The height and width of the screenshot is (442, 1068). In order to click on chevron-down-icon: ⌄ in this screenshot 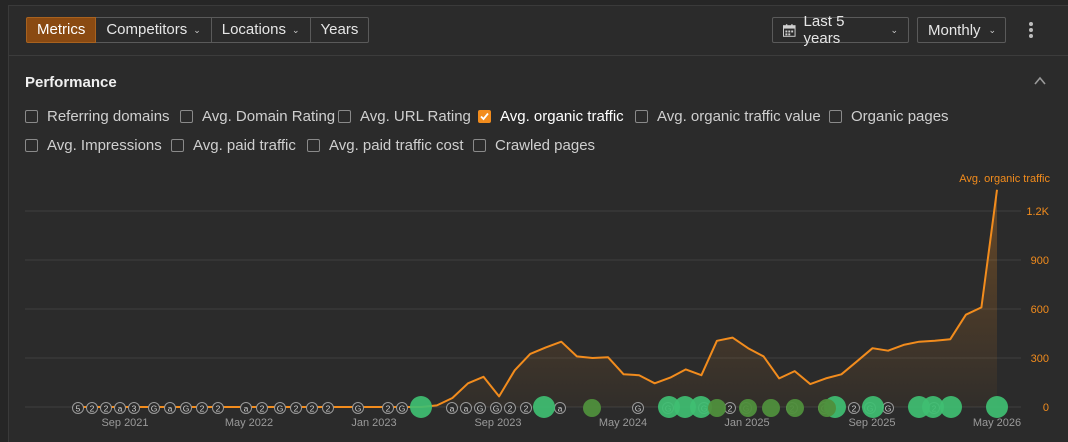, I will do `click(992, 29)`.